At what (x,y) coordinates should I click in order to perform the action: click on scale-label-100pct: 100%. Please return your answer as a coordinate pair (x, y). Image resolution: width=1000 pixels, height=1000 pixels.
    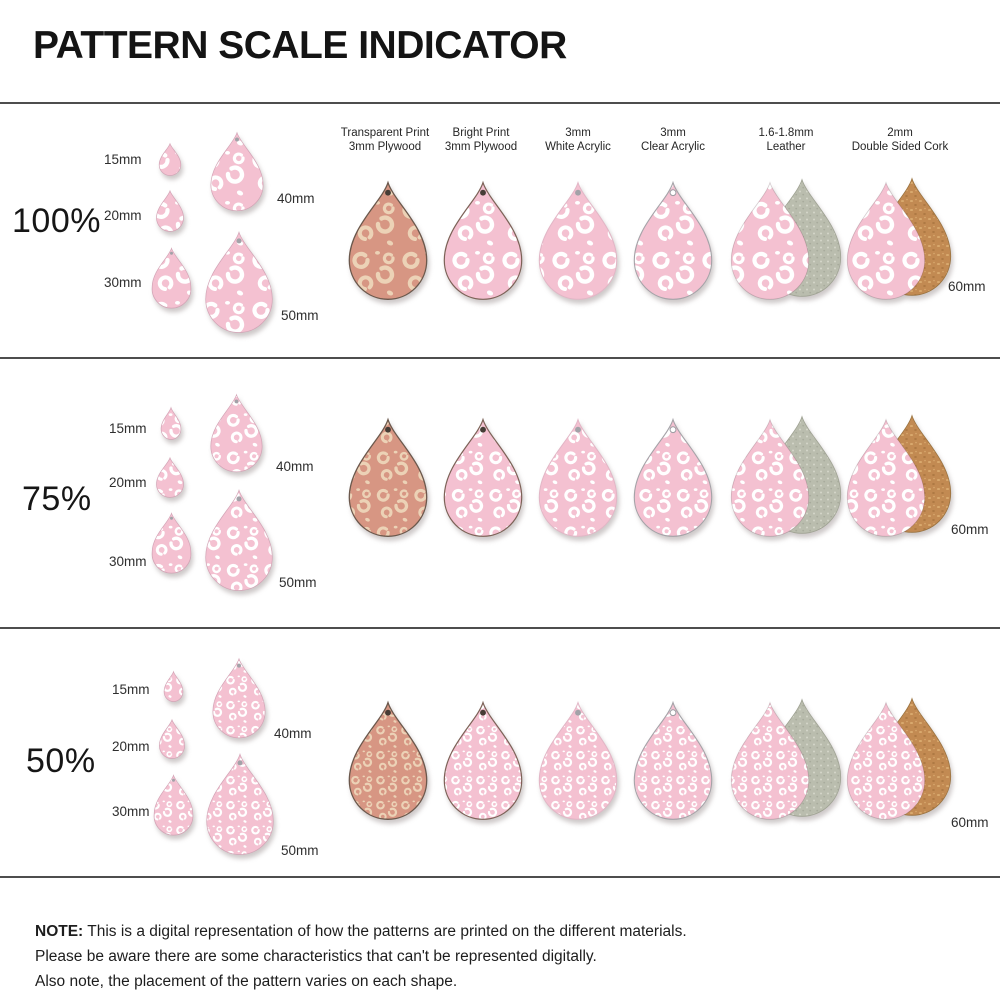
    Looking at the image, I should click on (56, 221).